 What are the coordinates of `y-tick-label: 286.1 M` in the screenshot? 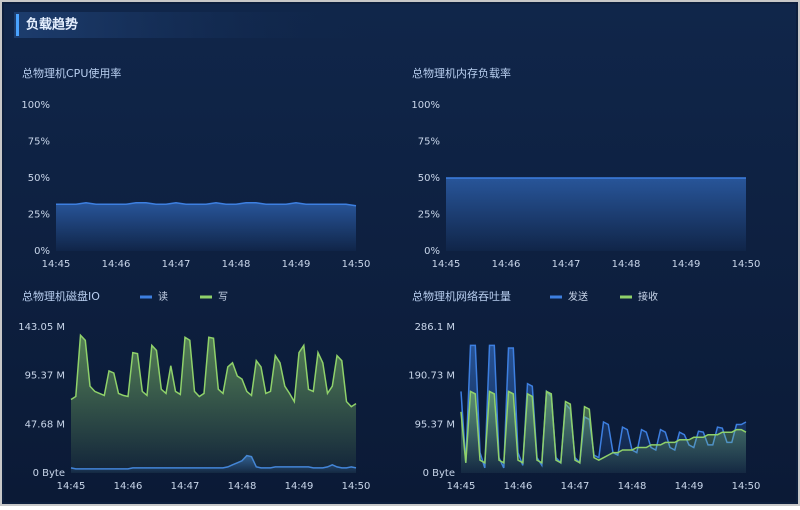 It's located at (435, 327).